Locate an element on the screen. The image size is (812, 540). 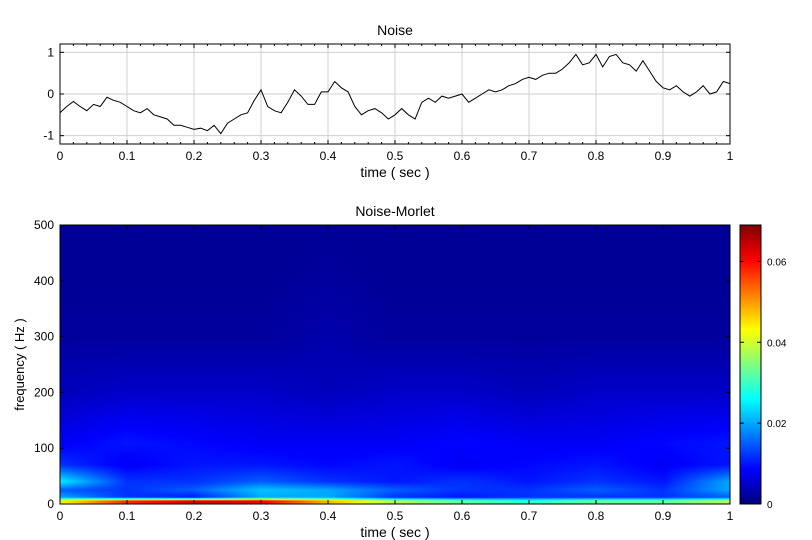
noise-series-line is located at coordinates (395, 94).